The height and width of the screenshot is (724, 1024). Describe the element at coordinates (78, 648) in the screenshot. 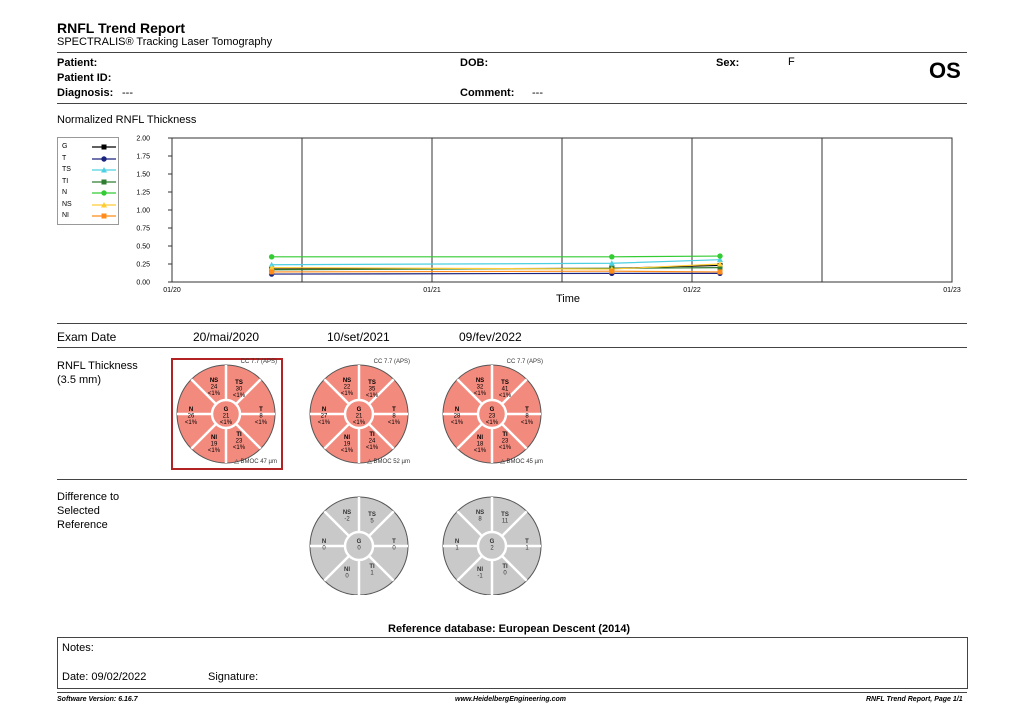

I see `notes-label: Notes:` at that location.